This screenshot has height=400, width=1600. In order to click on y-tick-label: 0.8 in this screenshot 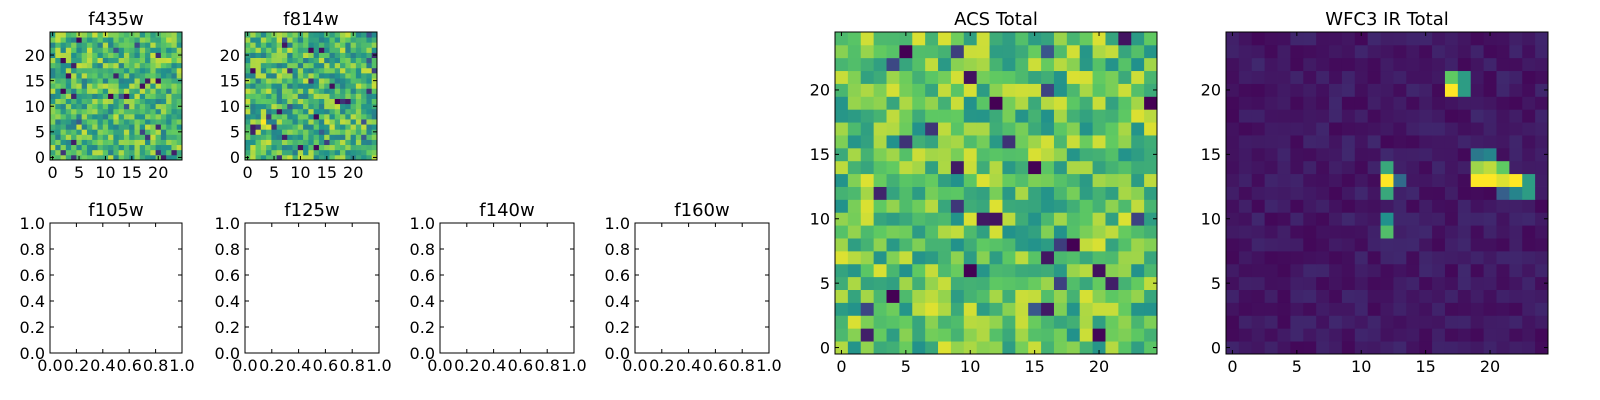, I will do `click(32, 249)`.